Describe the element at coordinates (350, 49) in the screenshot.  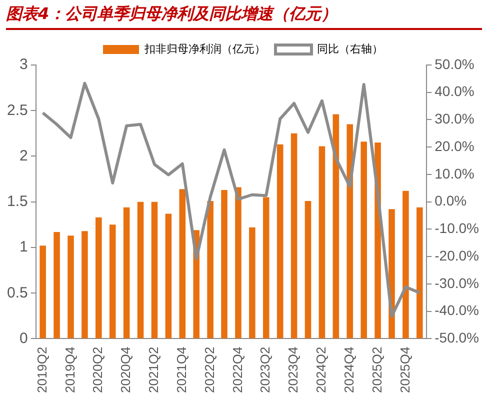
I see `legend-label: 同比（右轴）` at that location.